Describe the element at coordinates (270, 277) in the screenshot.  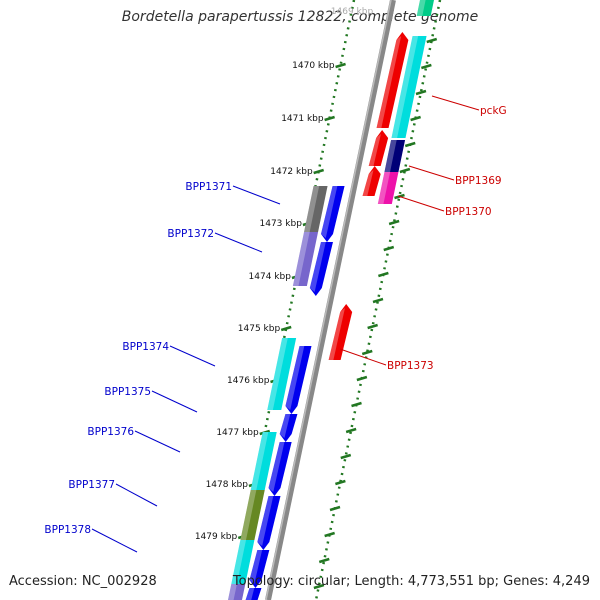
I see `tick-label: 1474 kbp` at that location.